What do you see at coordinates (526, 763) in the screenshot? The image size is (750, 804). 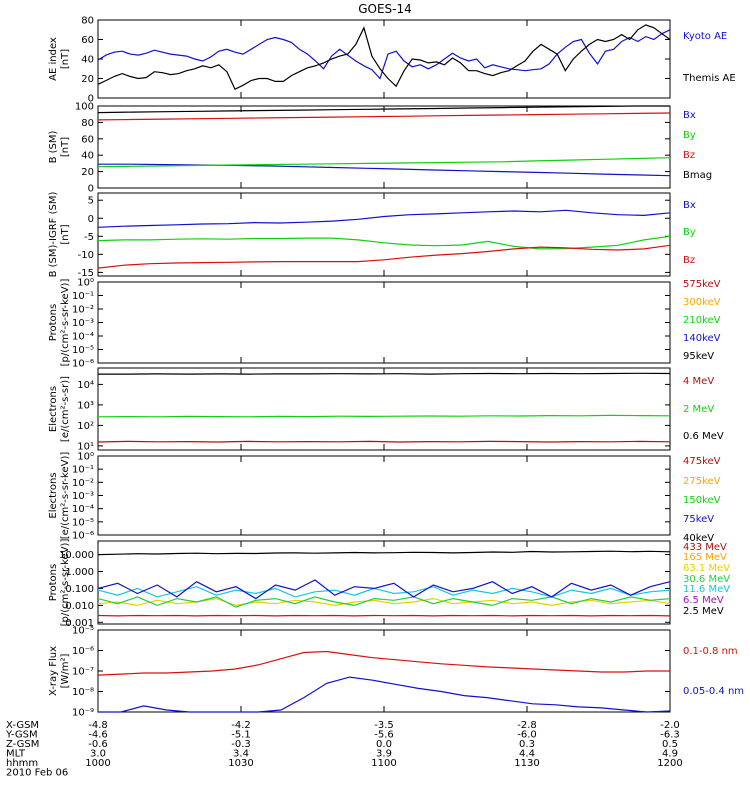 I see `x-tick-label: 1130` at bounding box center [526, 763].